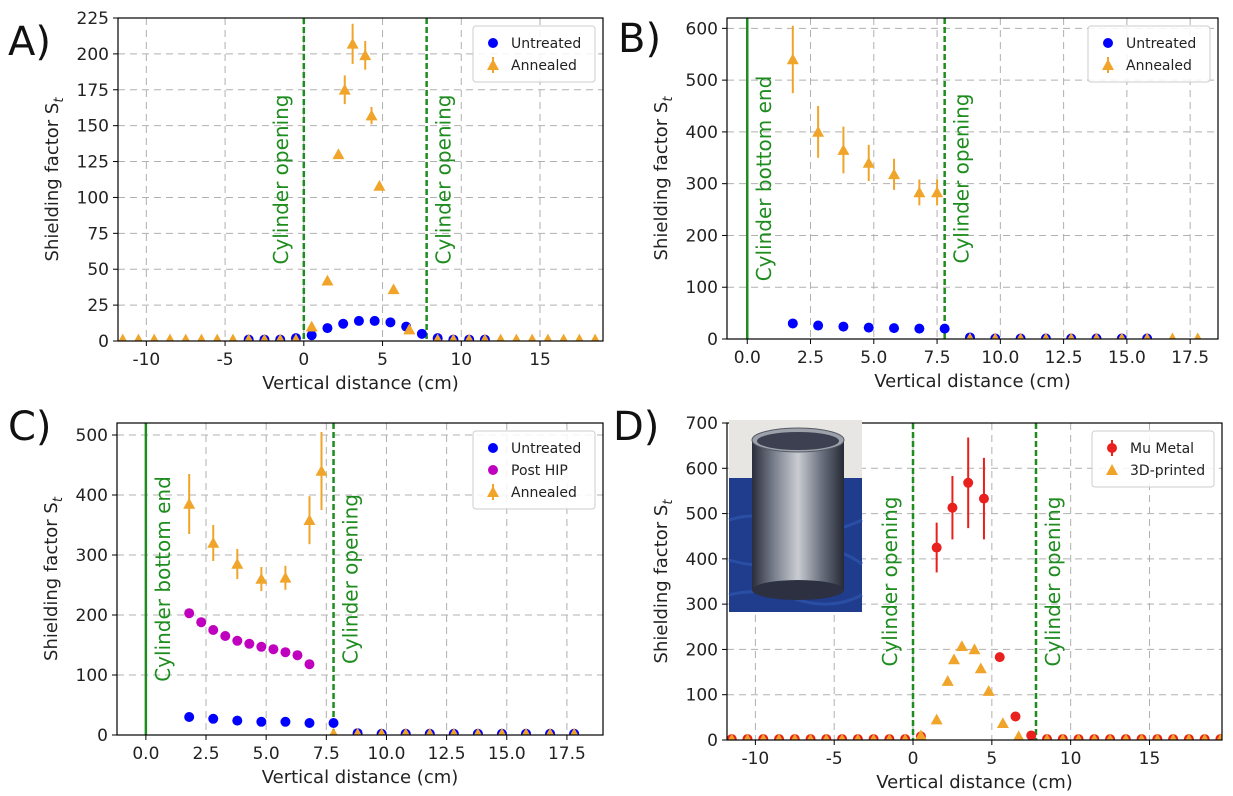 This screenshot has width=1233, height=796. I want to click on y-tick-label: 100, so click(92, 676).